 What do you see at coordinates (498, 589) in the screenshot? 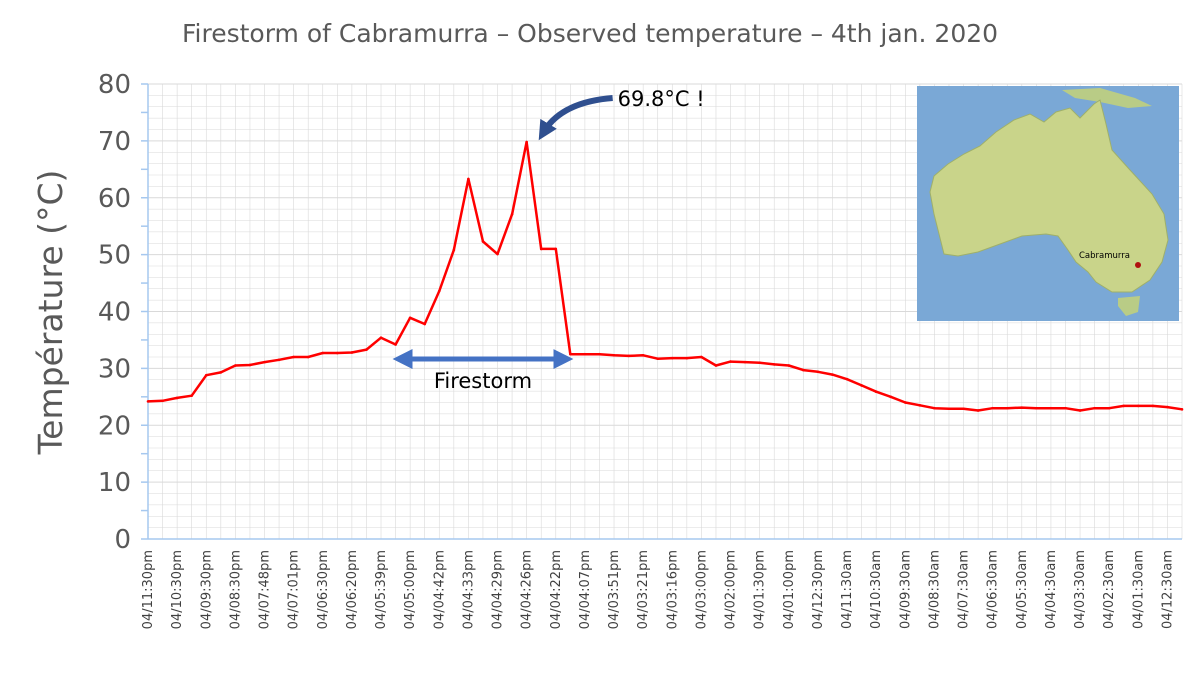
I see `x-tick-label: 04/04:29pm` at bounding box center [498, 589].